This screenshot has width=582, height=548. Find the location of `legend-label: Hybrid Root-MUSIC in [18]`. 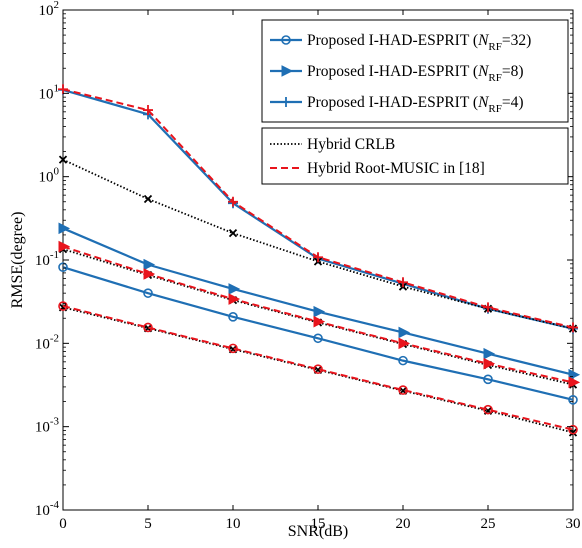

legend-label: Hybrid Root-MUSIC in [18] is located at coordinates (396, 168).